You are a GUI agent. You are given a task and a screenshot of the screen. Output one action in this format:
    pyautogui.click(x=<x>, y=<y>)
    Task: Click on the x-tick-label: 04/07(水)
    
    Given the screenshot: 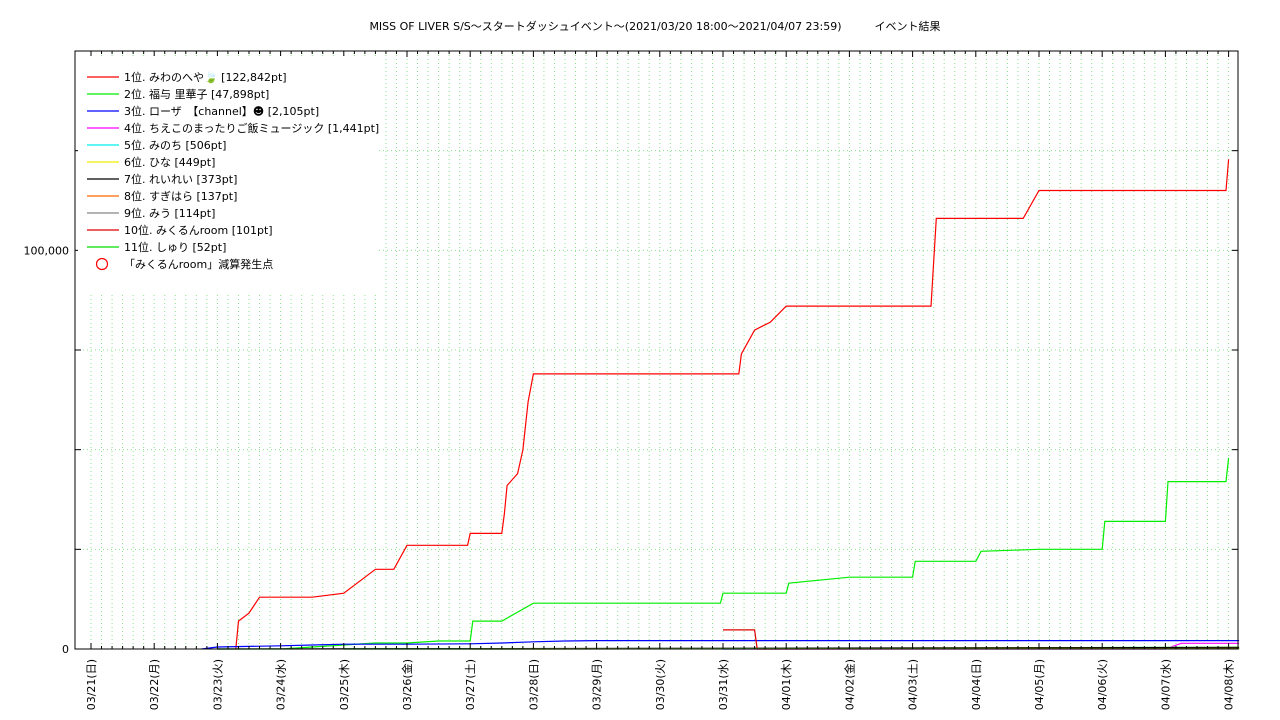 What is the action you would take?
    pyautogui.click(x=1165, y=684)
    